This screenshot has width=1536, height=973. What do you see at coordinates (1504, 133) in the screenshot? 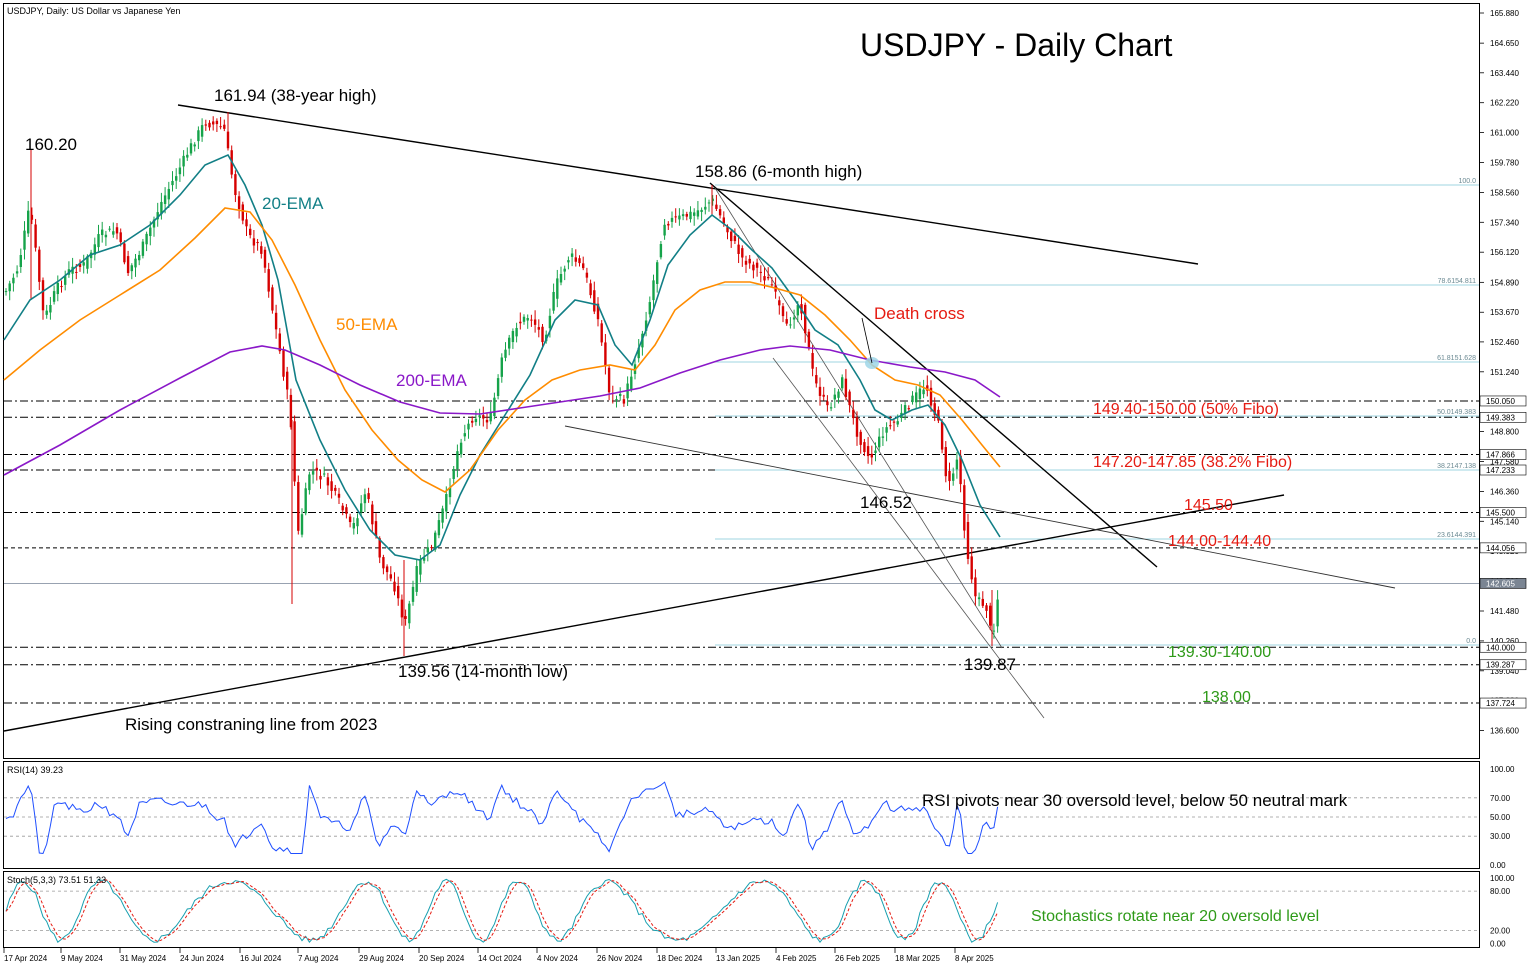
I see `price-tick-label: 161.000` at bounding box center [1504, 133].